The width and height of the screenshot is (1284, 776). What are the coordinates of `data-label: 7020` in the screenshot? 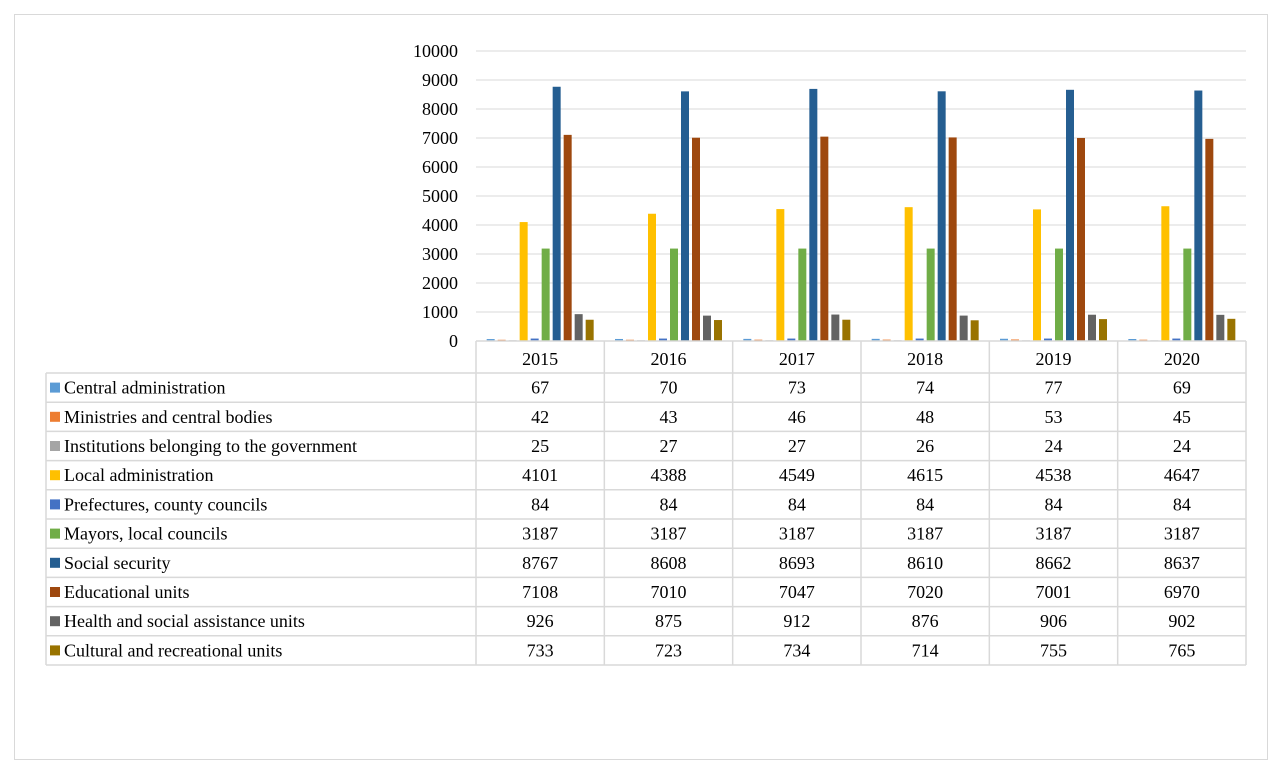 It's located at (925, 592).